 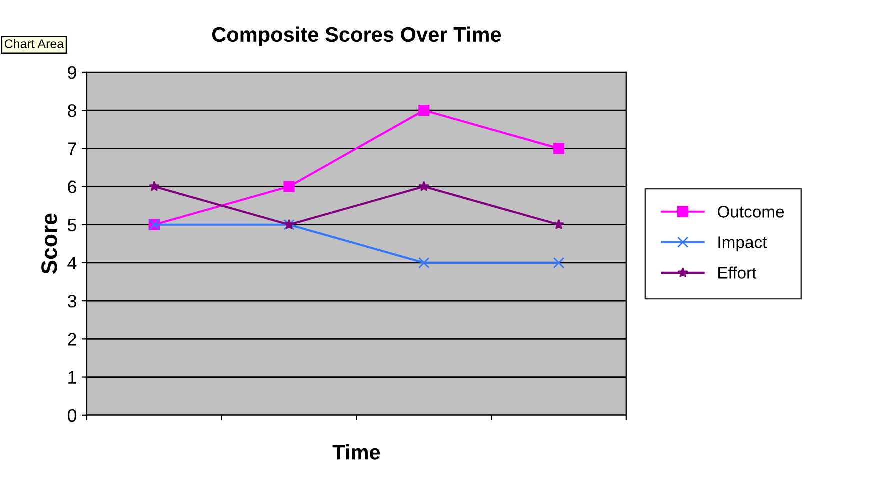 I want to click on y-tick-label: 6, so click(x=72, y=187).